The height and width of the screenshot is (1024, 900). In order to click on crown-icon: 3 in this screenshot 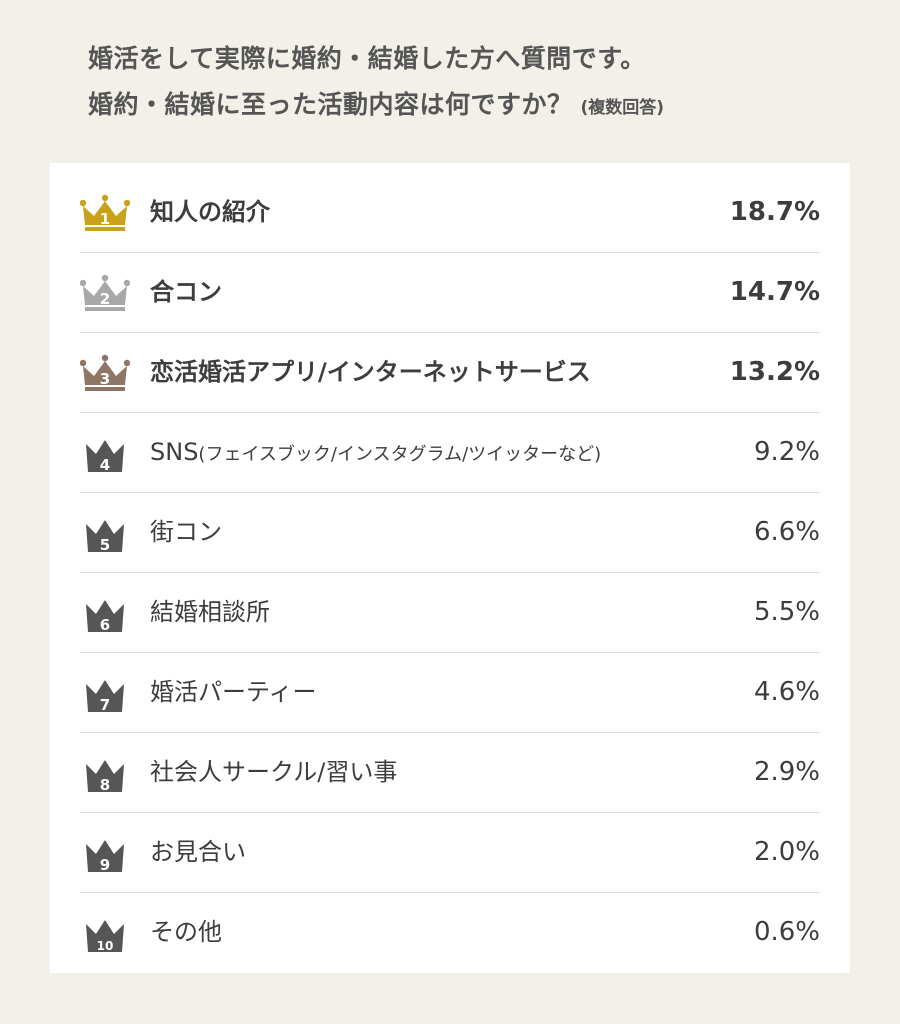, I will do `click(105, 372)`.